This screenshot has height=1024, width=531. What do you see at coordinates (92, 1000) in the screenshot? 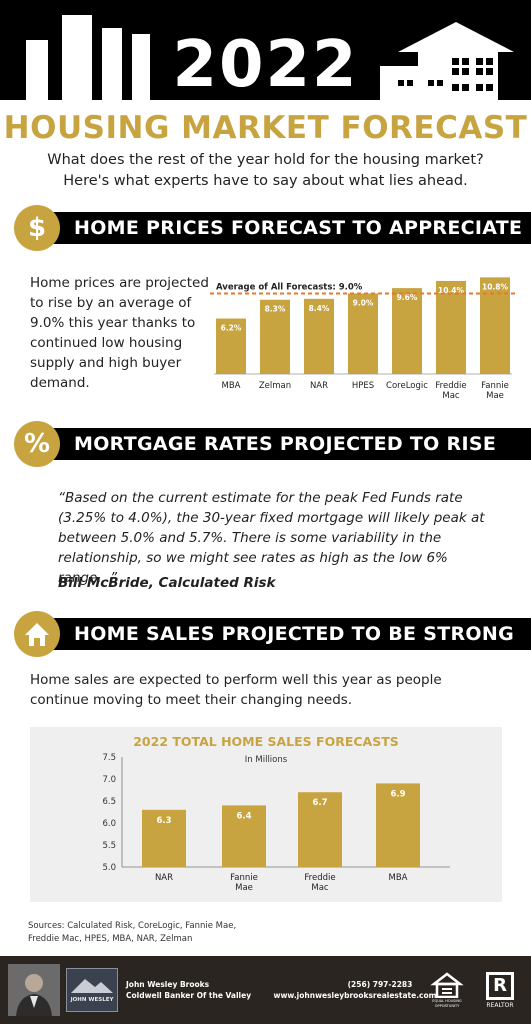
I see `logo-text: JOHN WESLEY` at bounding box center [92, 1000].